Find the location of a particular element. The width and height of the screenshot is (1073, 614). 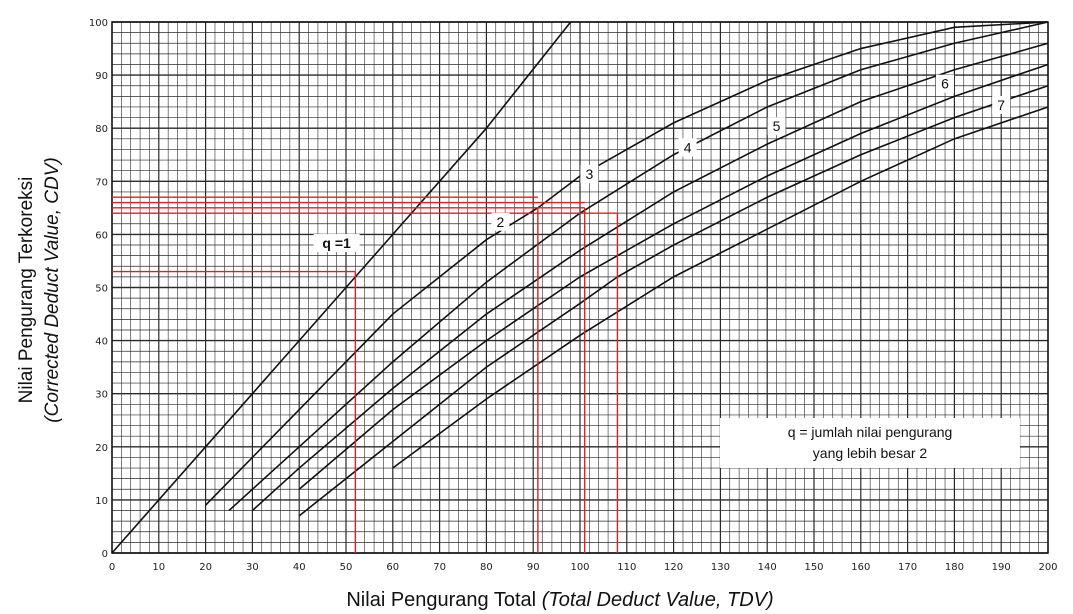

y-tick-label: 10 is located at coordinates (101, 501).